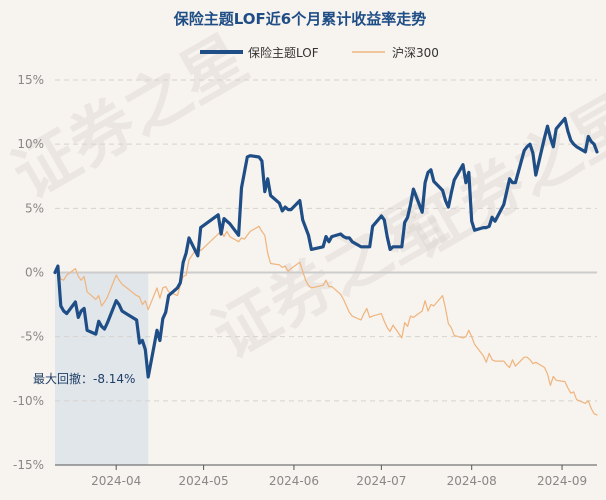  I want to click on y-tick-label: 15%, so click(30, 80).